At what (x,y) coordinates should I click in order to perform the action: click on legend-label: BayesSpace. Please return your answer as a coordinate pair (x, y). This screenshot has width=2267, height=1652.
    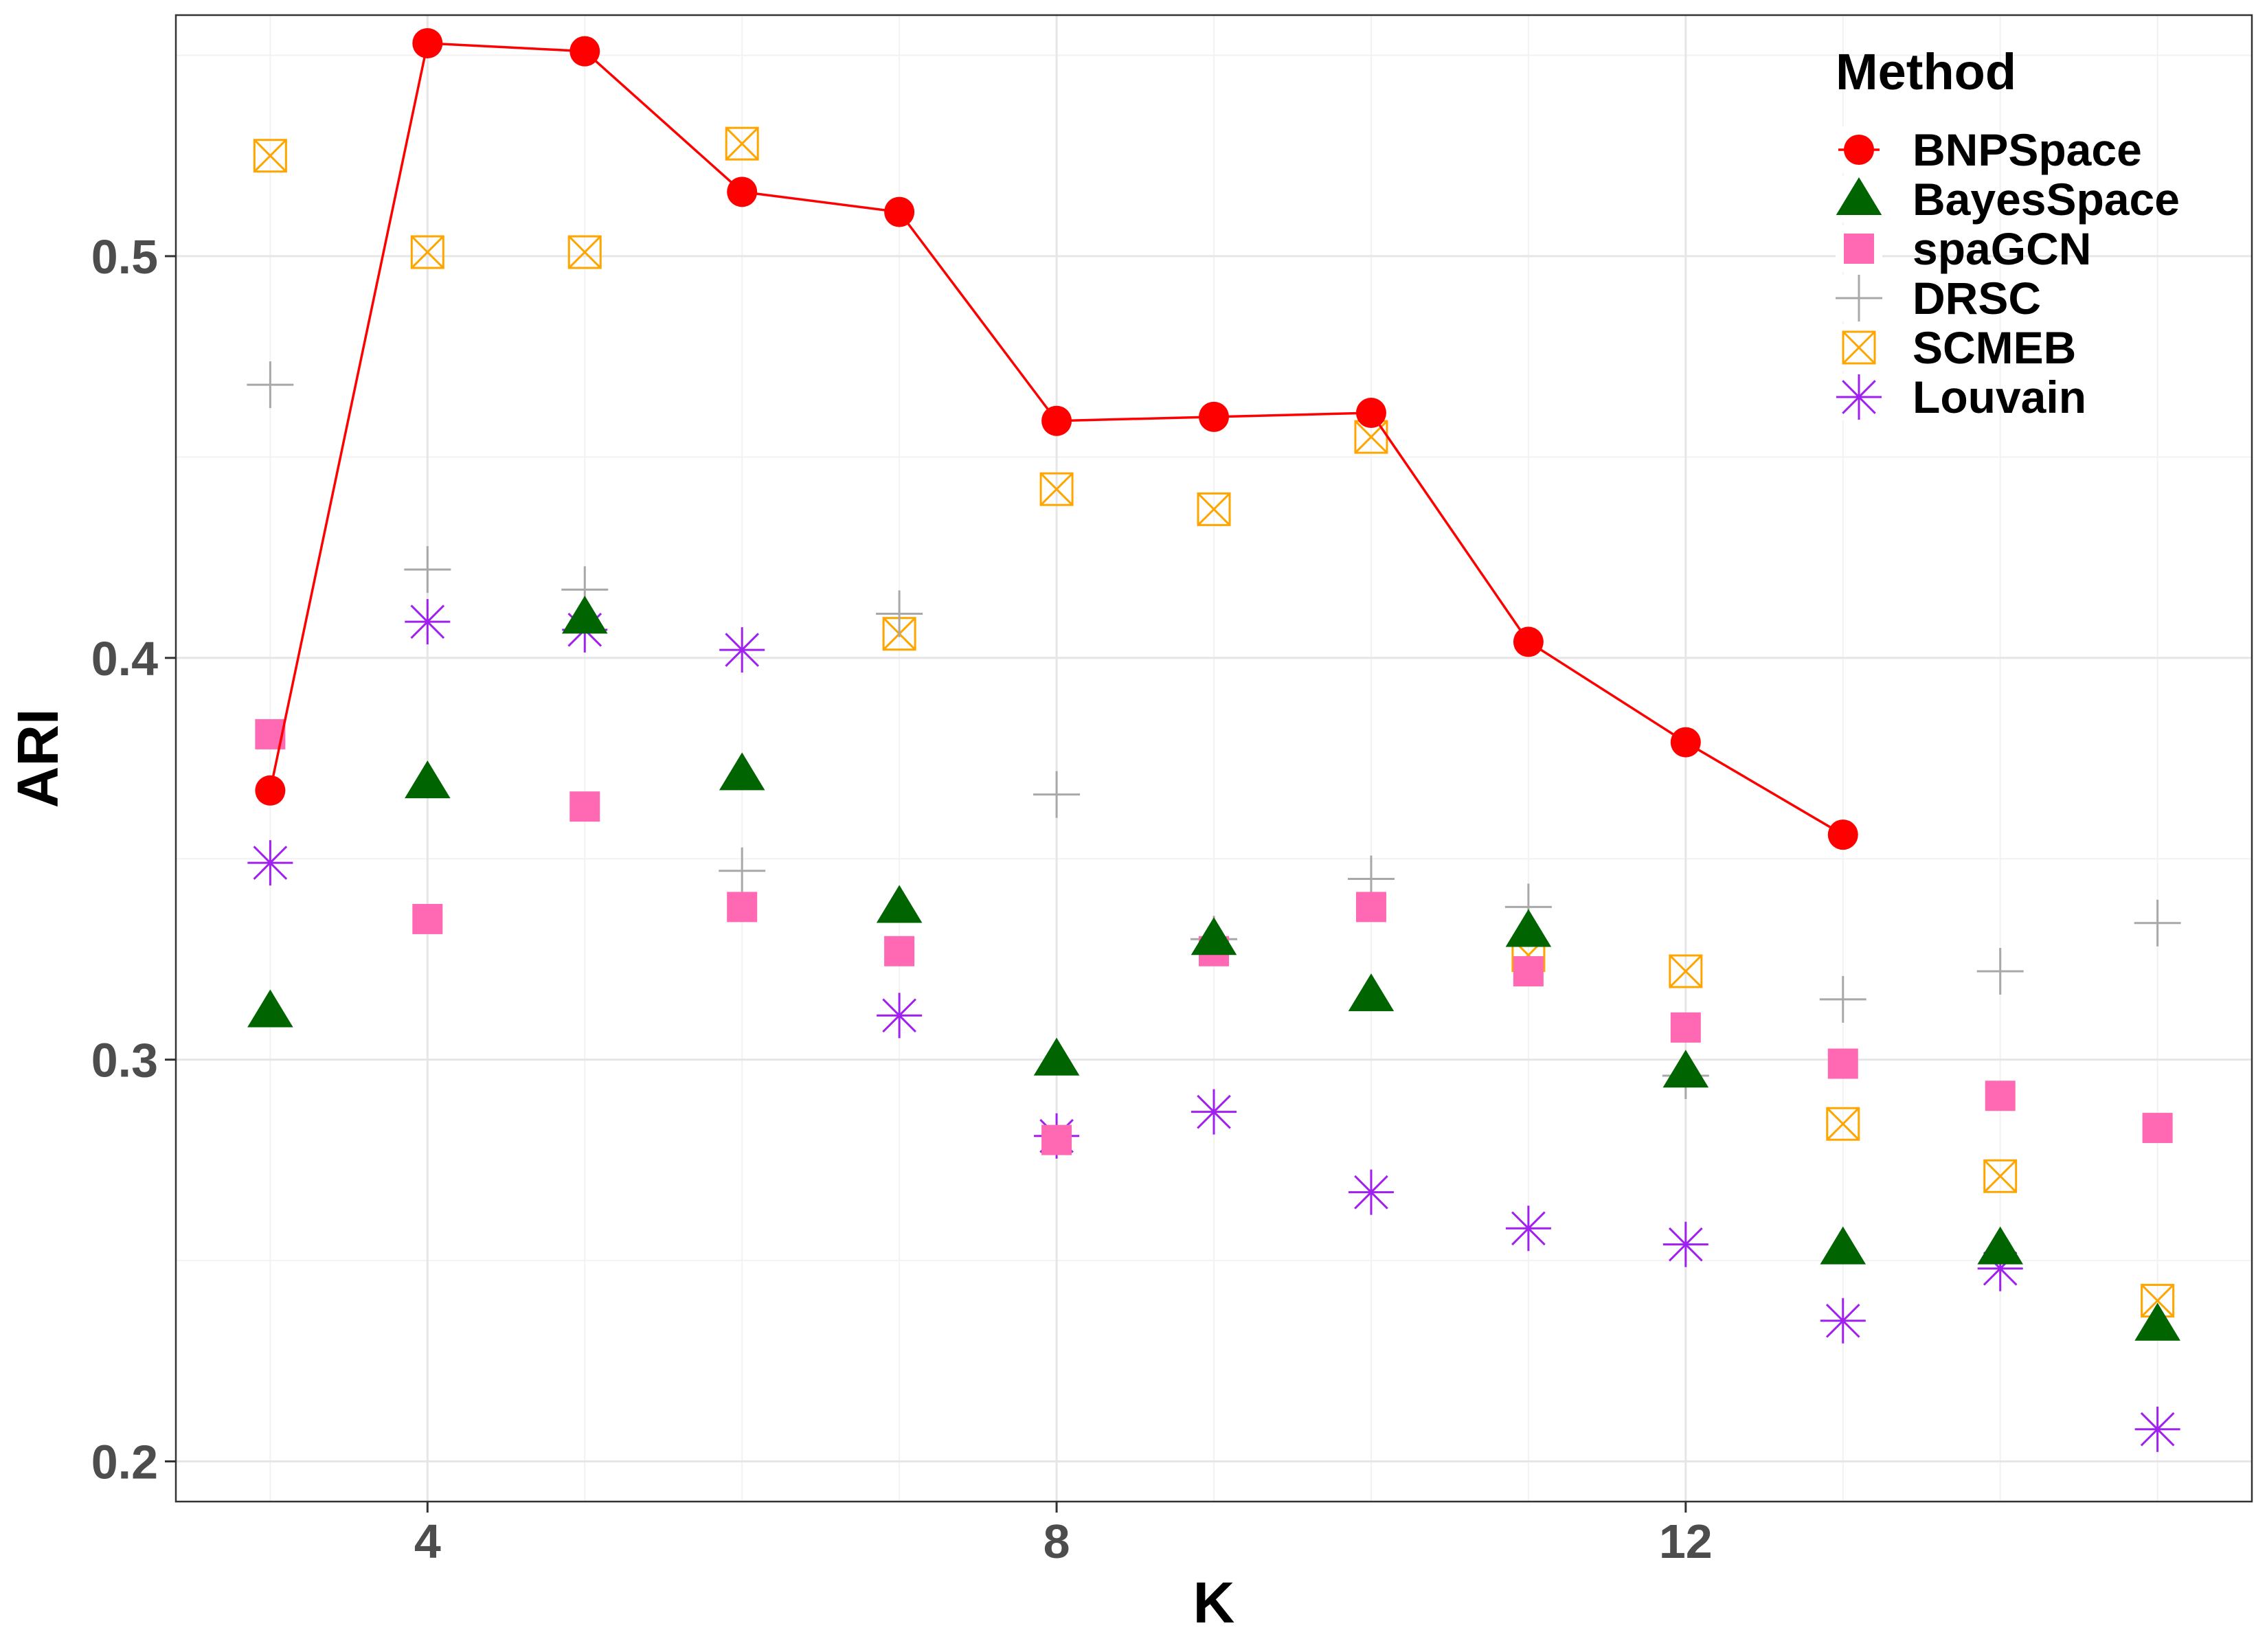
    Looking at the image, I should click on (2047, 199).